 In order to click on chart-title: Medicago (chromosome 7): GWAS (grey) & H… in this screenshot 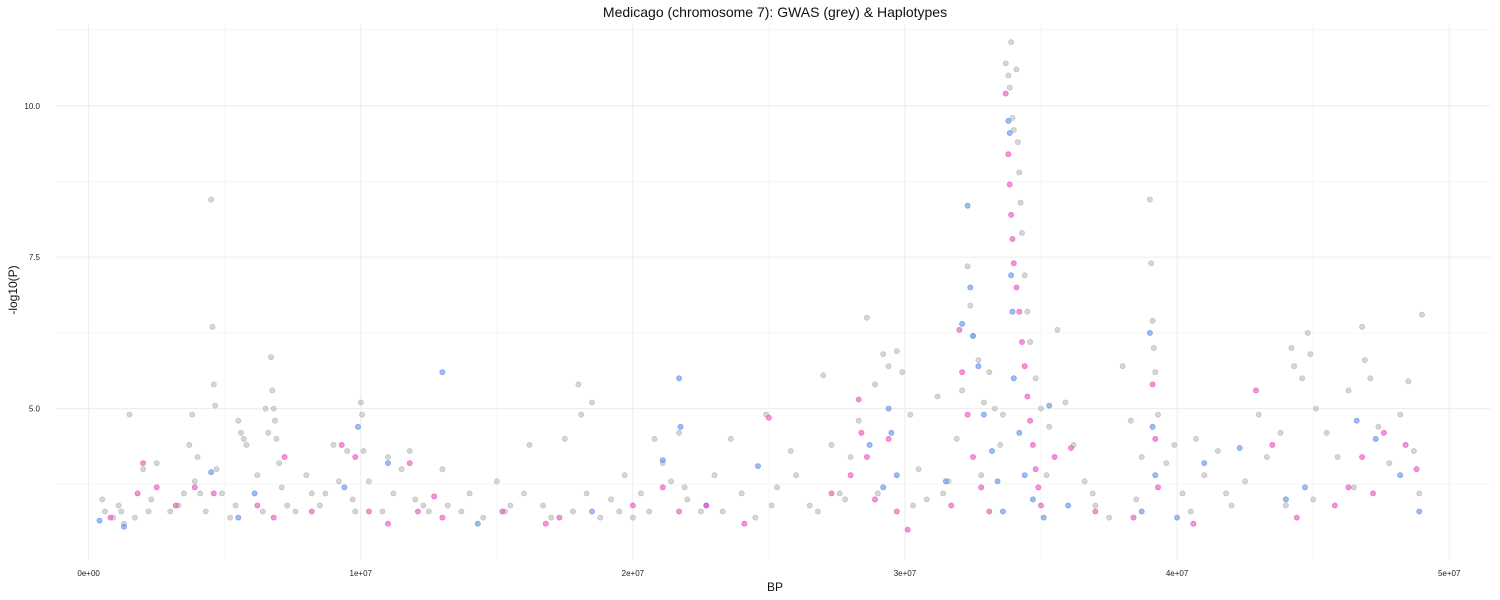, I will do `click(775, 12)`.